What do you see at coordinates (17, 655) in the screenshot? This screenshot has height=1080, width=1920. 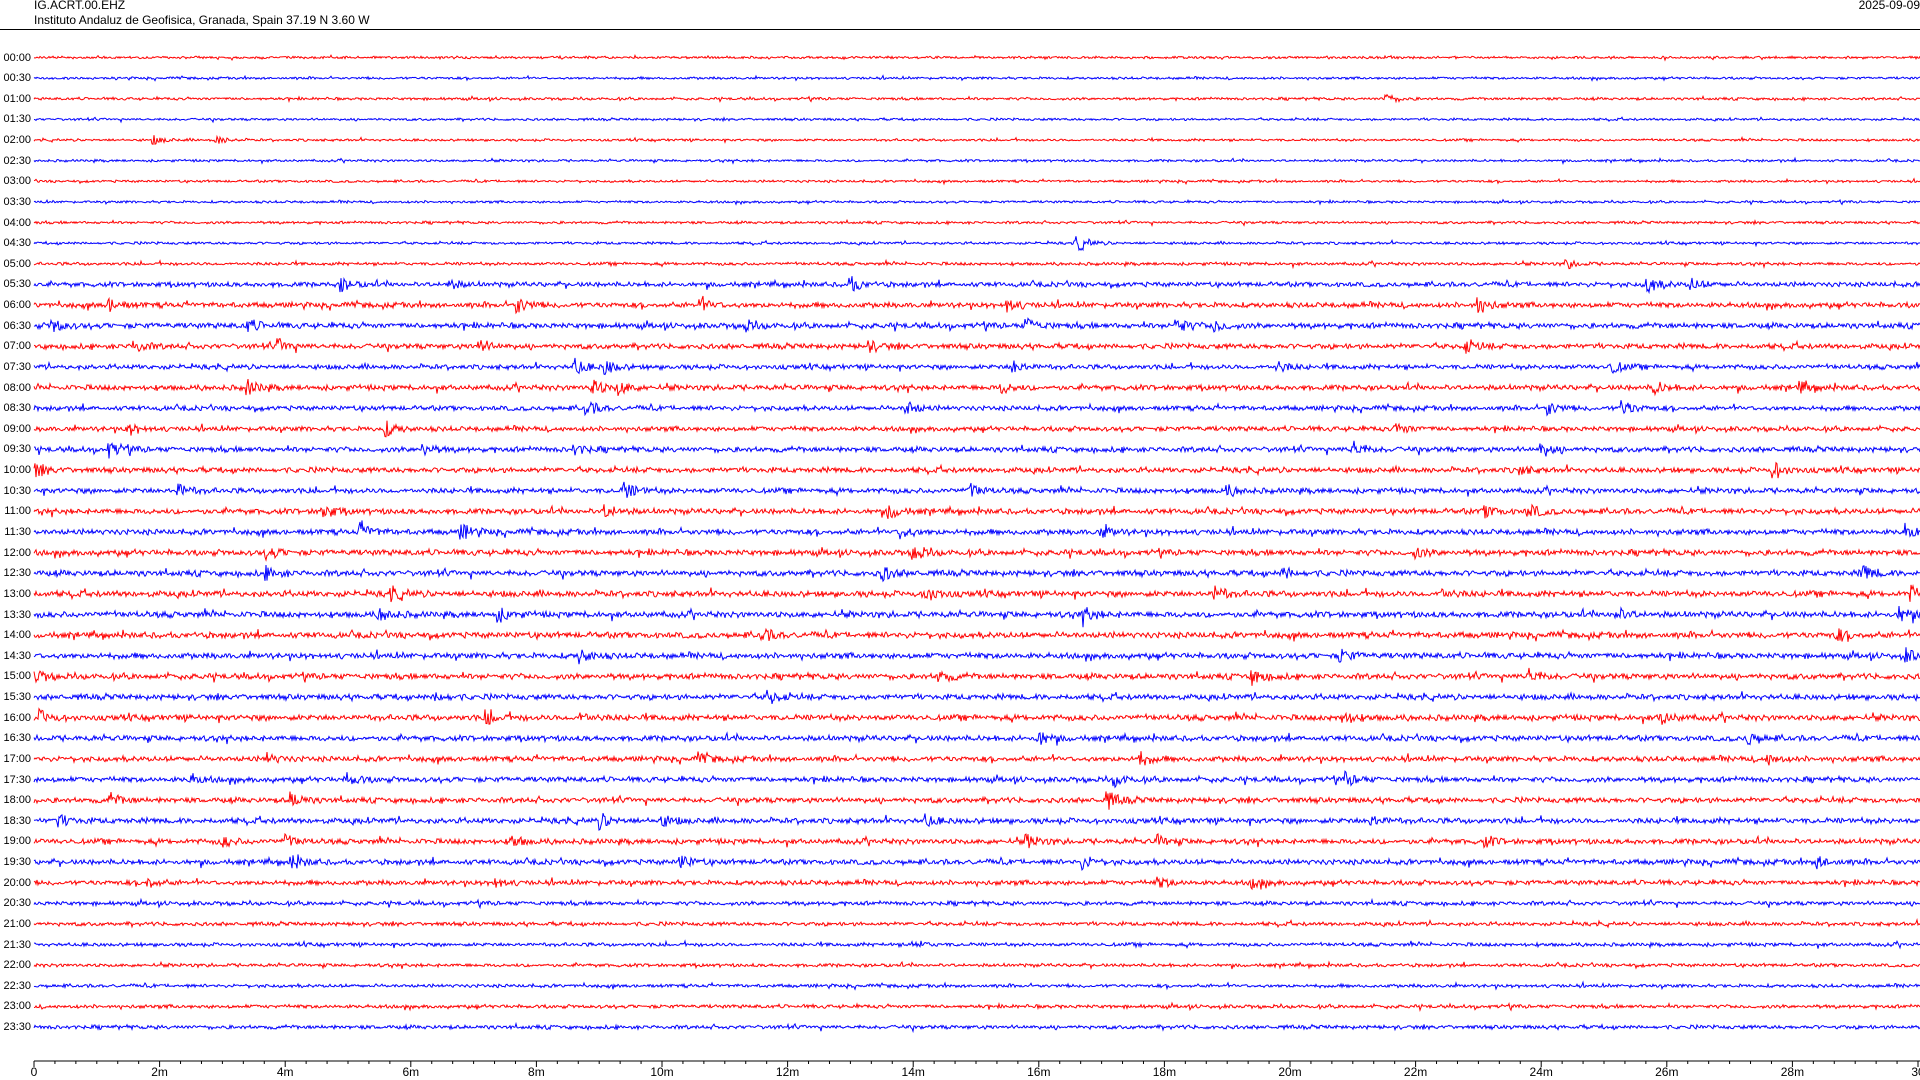 I see `row-time-label: 14:30` at bounding box center [17, 655].